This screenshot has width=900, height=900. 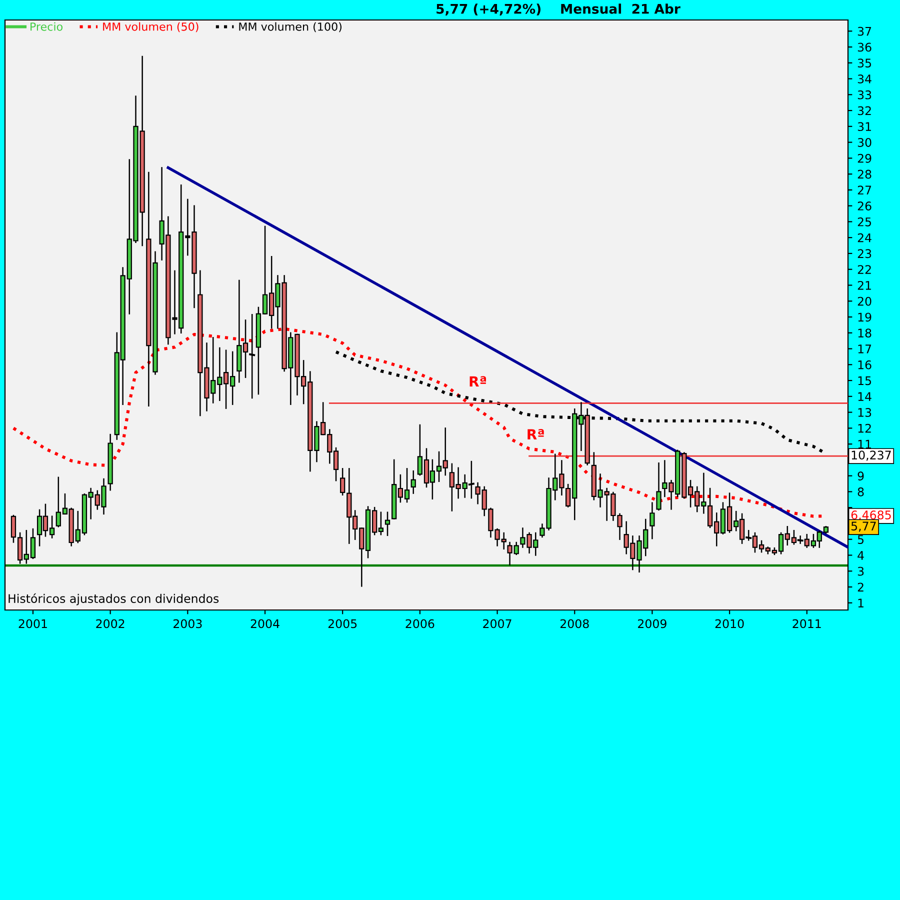 I want to click on x-tick-label: 2011, so click(x=806, y=623).